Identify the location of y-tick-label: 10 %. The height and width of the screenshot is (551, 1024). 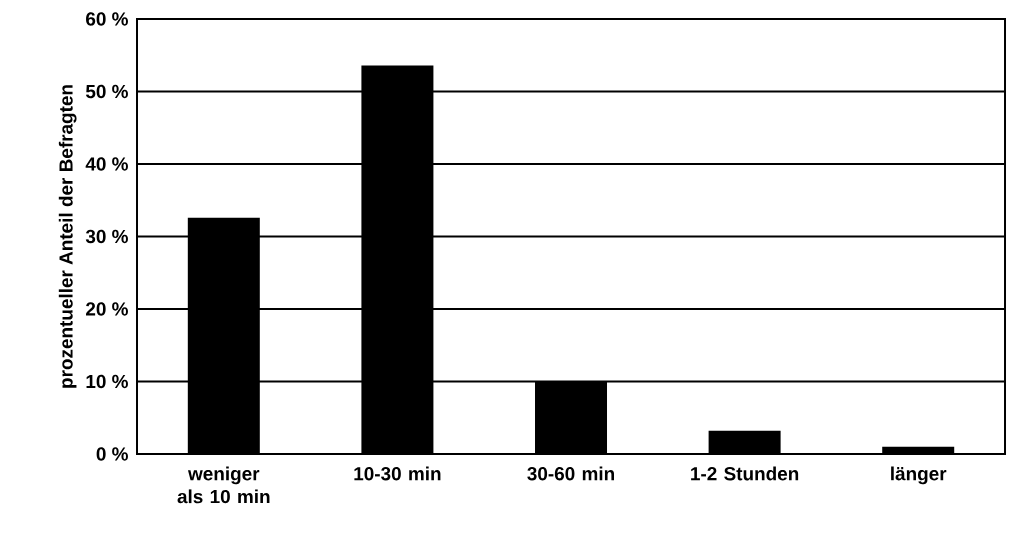
(107, 381).